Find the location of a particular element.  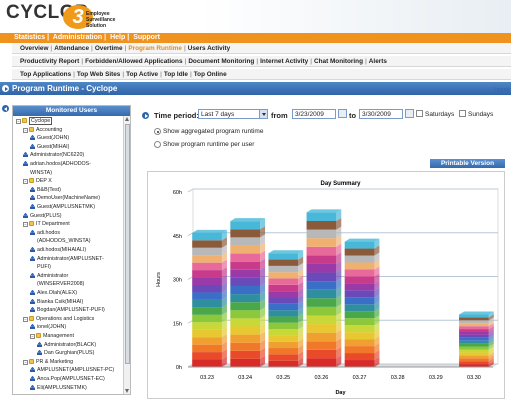

nav-productivity-report: Productivity Report is located at coordinates (50, 61).